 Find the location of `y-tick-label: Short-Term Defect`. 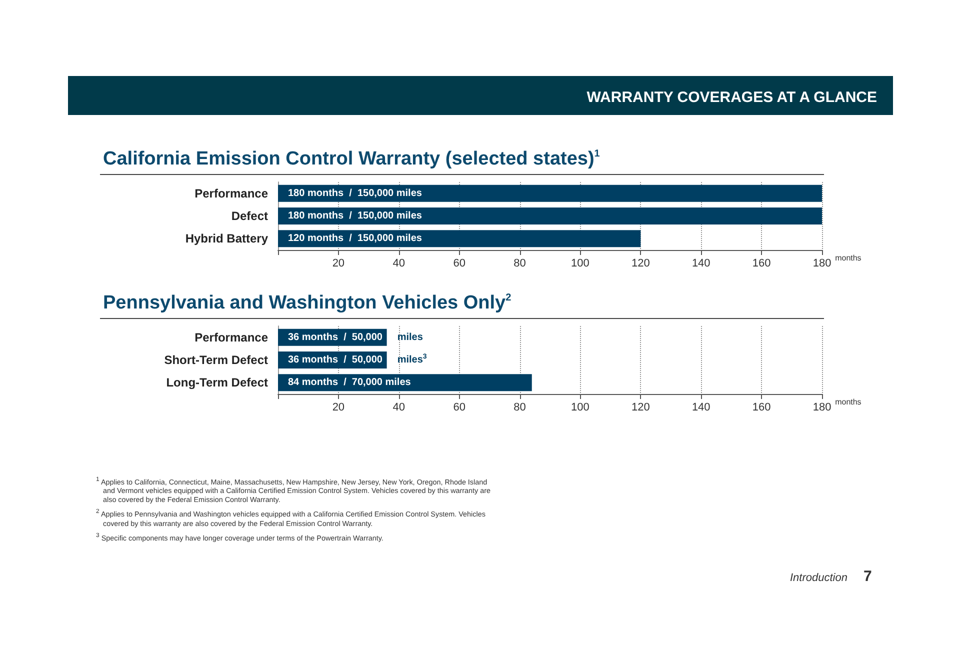

y-tick-label: Short-Term Defect is located at coordinates (216, 360).